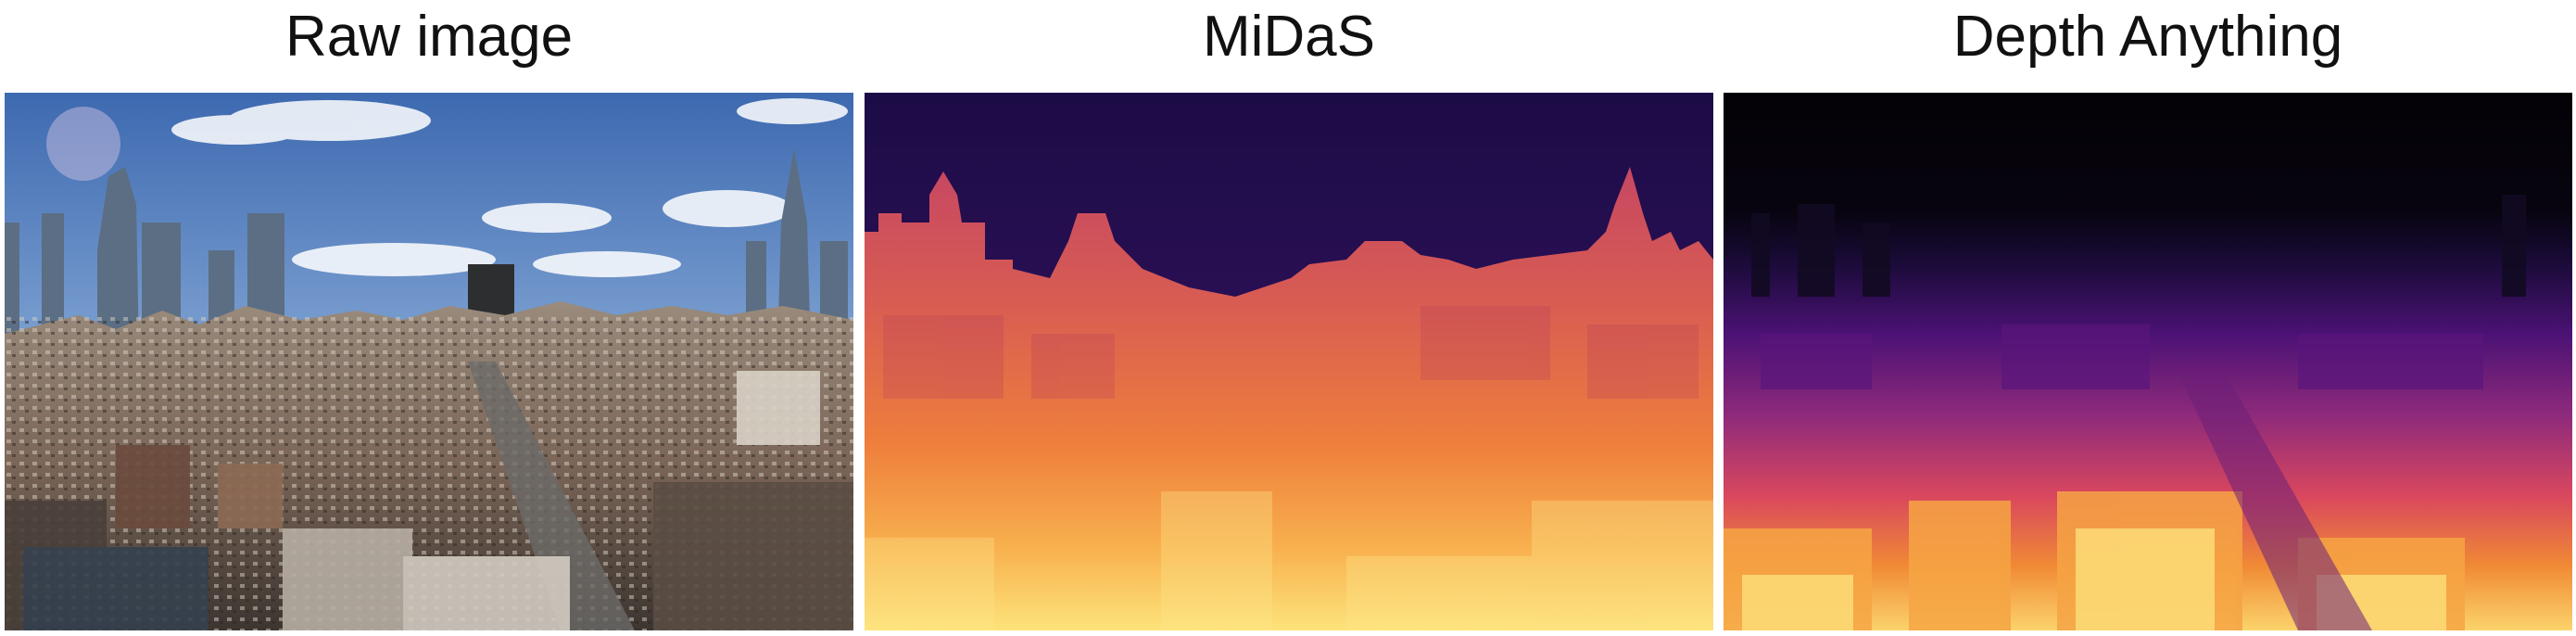  Describe the element at coordinates (2147, 37) in the screenshot. I see `title-depth-anything: Depth Anything` at that location.